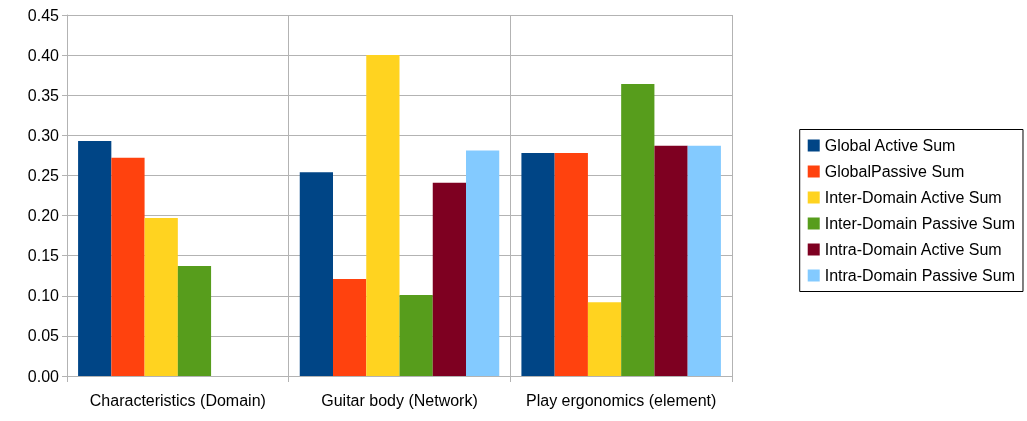  Describe the element at coordinates (43, 256) in the screenshot. I see `y-tick-label: 0.15` at that location.